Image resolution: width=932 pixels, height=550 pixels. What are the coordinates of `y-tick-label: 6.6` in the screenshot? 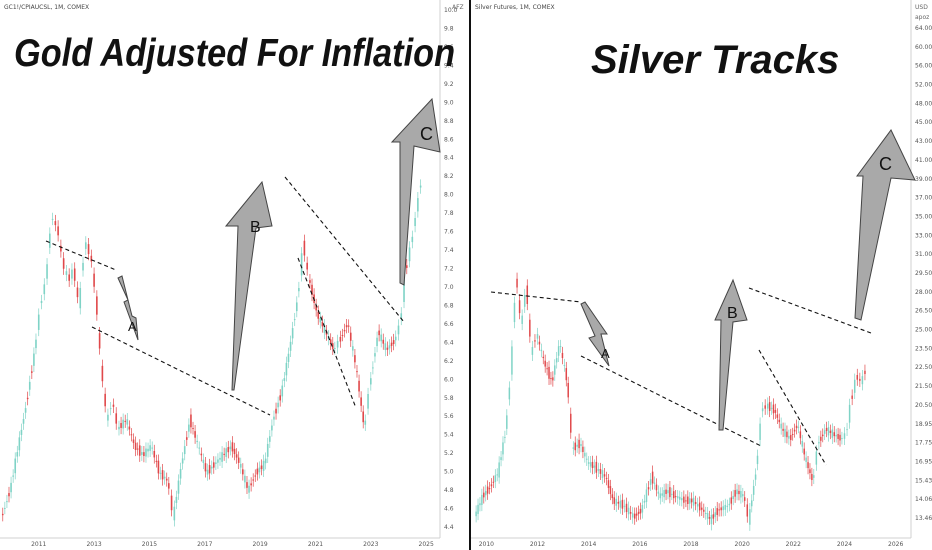 It's located at (449, 324).